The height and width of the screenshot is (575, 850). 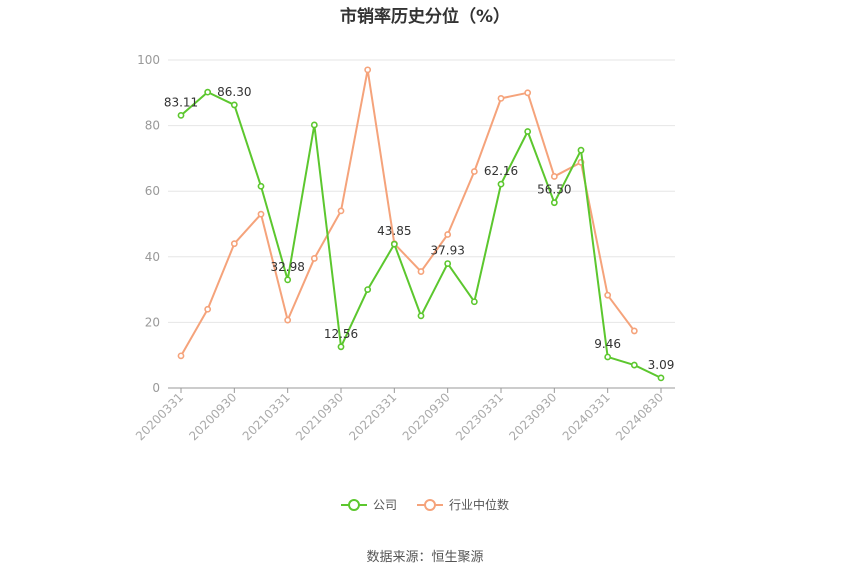 I want to click on data-label-18: 3.09, so click(x=661, y=365).